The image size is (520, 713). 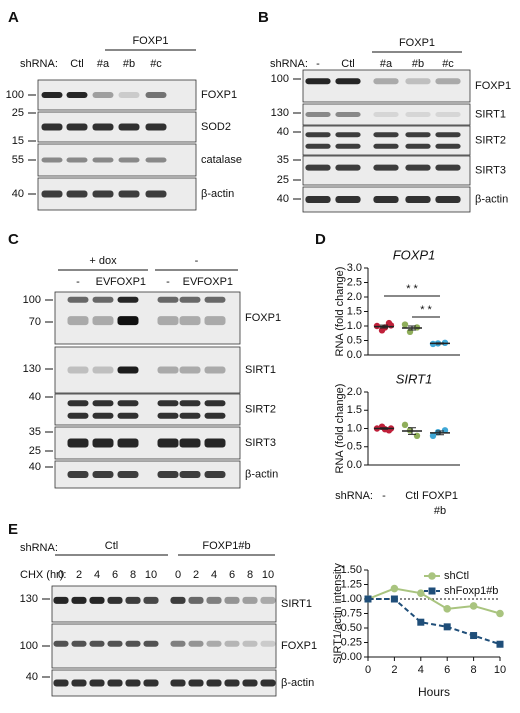 I want to click on lane-label: #a, so click(x=386, y=64).